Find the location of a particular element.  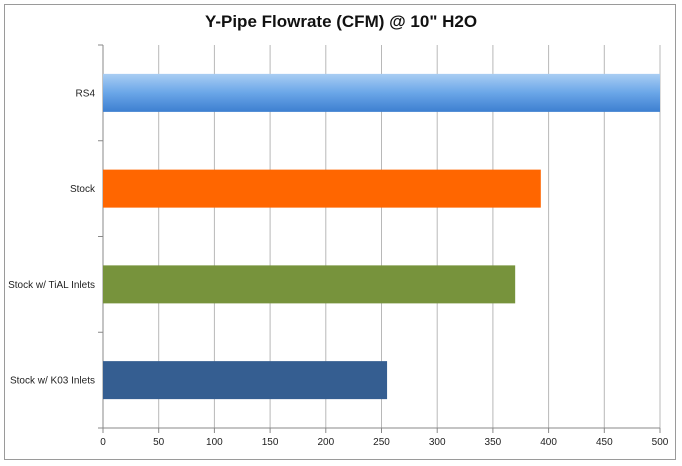

x-tick-label-450: 450 is located at coordinates (604, 442).